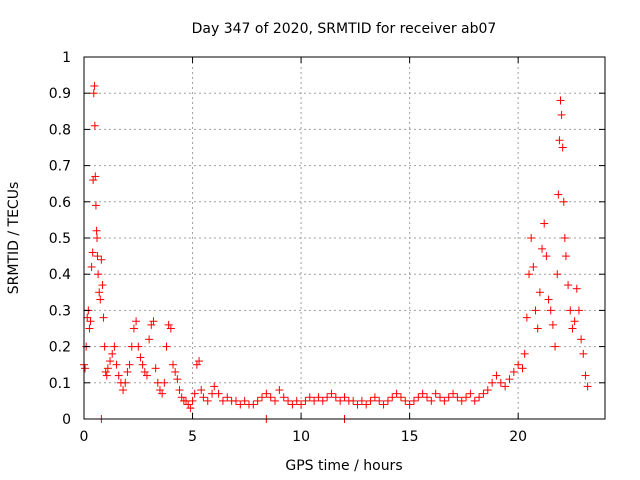 The image size is (640, 480). I want to click on y-tick-label: 0.6, so click(60, 203).